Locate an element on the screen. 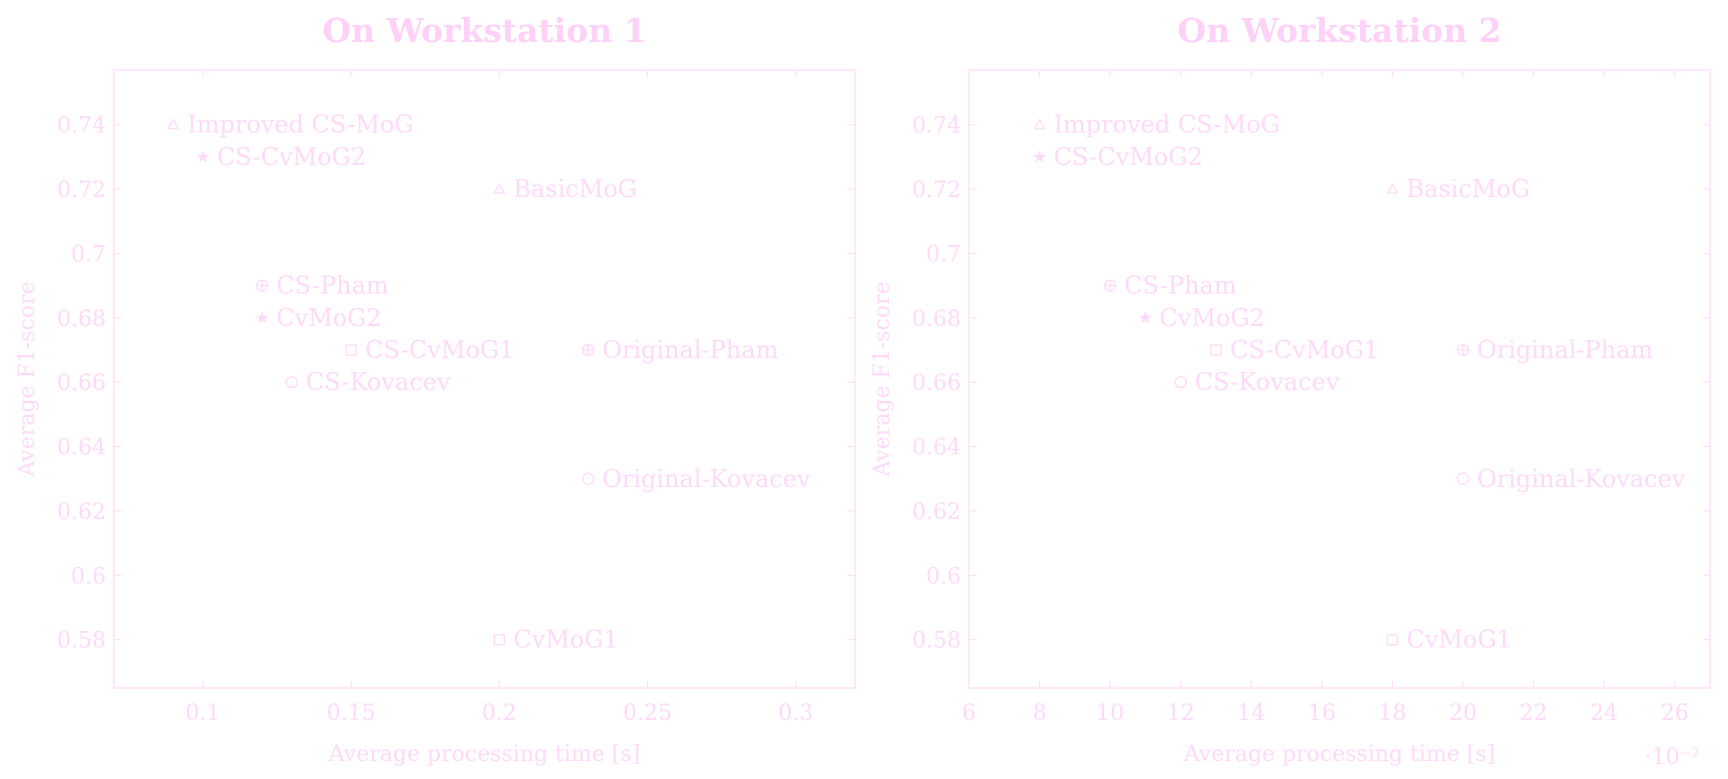 This screenshot has width=1728, height=779. x-tick-label: 24 is located at coordinates (1604, 713).